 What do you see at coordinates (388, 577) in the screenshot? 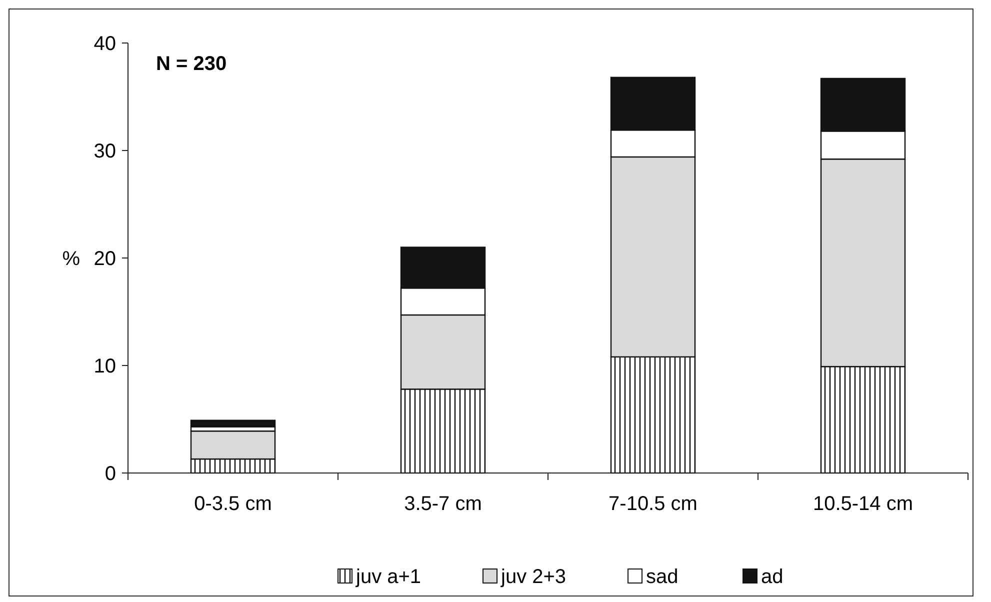
I see `legend-label: juv a+1` at bounding box center [388, 577].